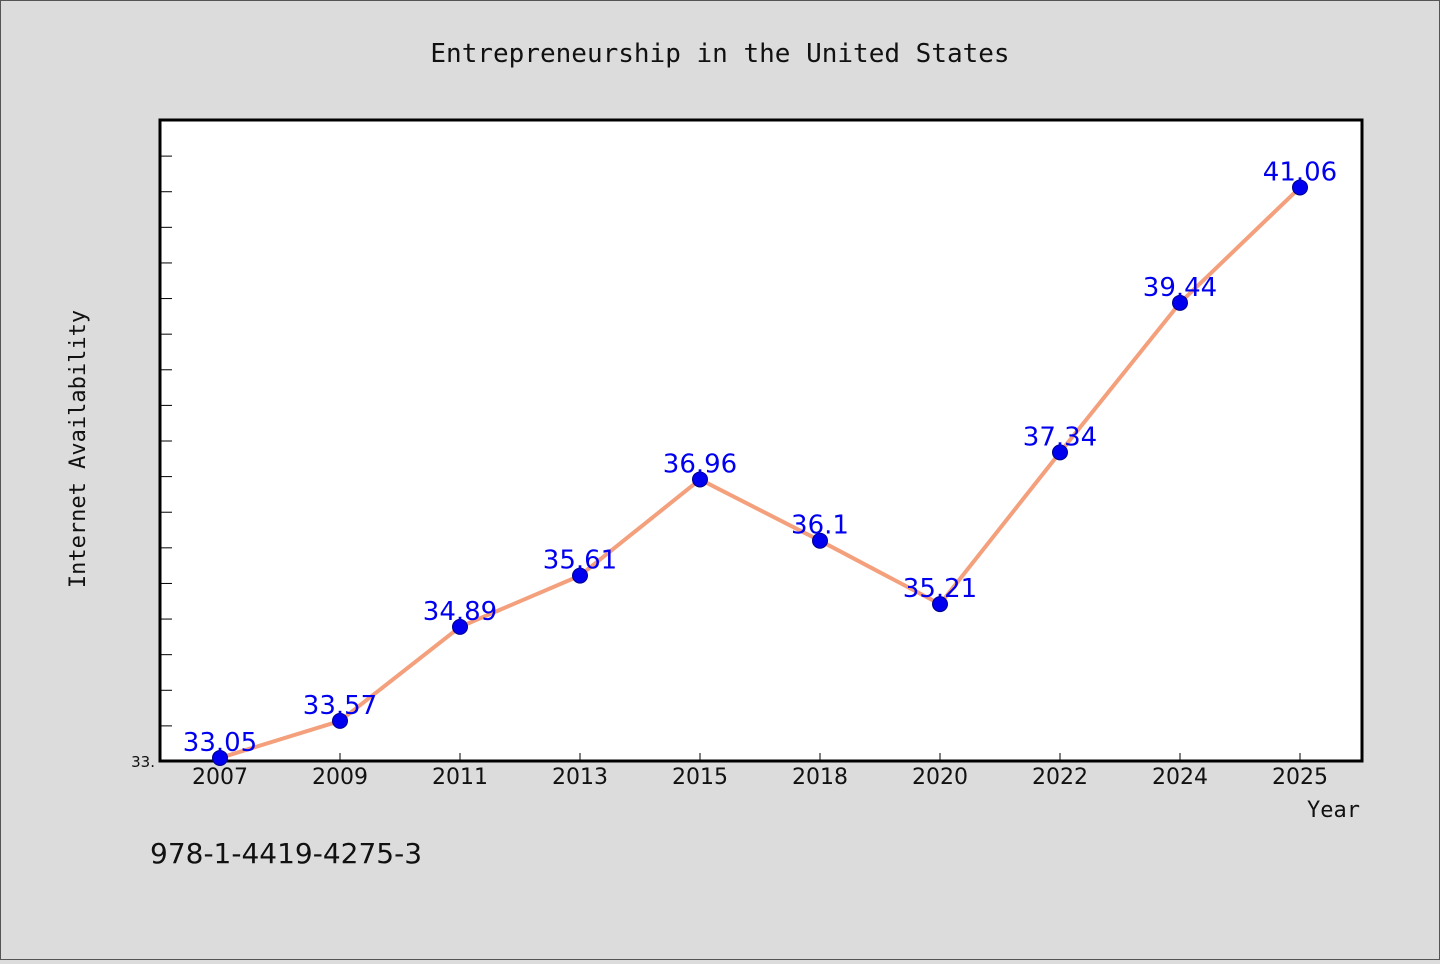 The height and width of the screenshot is (964, 1440). Describe the element at coordinates (460, 777) in the screenshot. I see `x-tick-label: 2011` at that location.